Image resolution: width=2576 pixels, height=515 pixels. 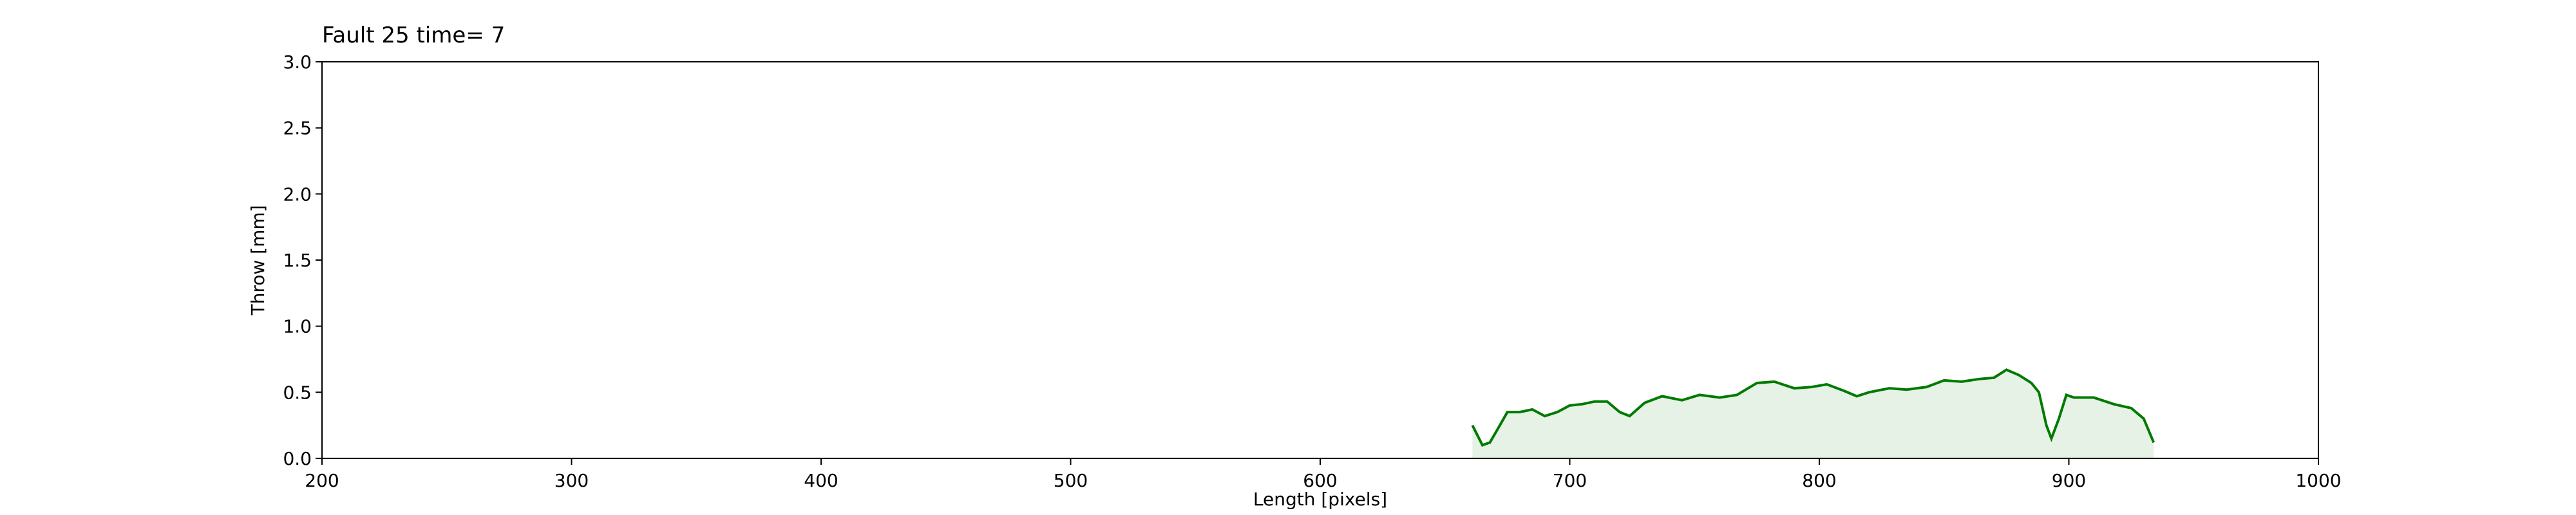 I want to click on y-tick-label: 2.5, so click(x=297, y=128).